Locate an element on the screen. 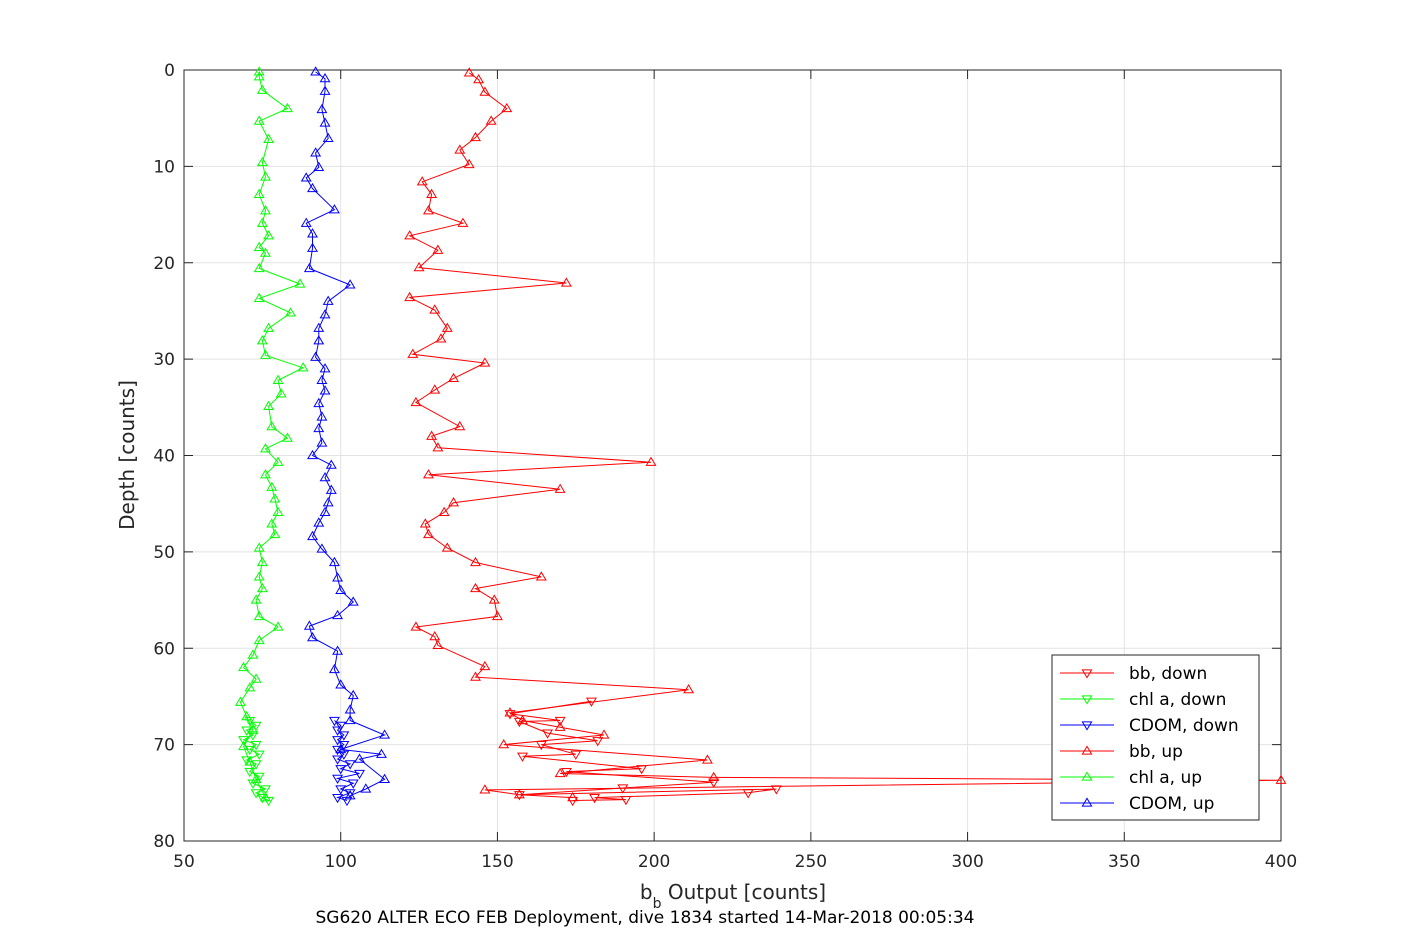 This screenshot has height=945, width=1417. y-tick-label: 10 is located at coordinates (164, 167).